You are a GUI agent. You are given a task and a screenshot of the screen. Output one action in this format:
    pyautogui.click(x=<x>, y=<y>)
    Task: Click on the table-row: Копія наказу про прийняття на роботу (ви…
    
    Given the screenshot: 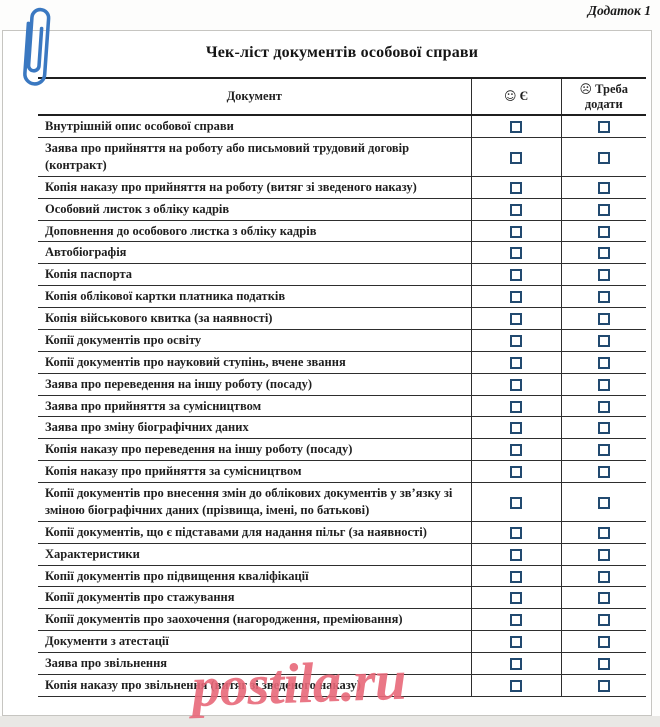 What is the action you would take?
    pyautogui.click(x=342, y=187)
    